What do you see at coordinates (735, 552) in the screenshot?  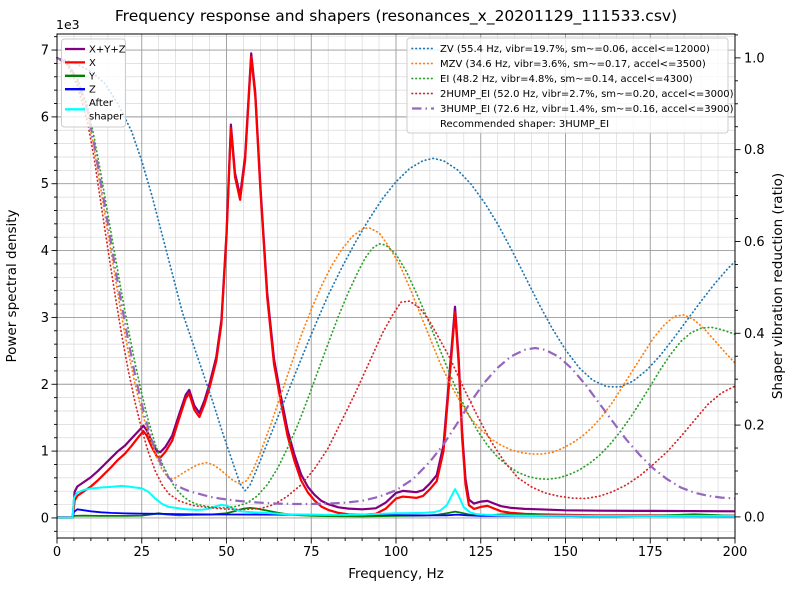 I see `x-tick-label: 200` at bounding box center [735, 552].